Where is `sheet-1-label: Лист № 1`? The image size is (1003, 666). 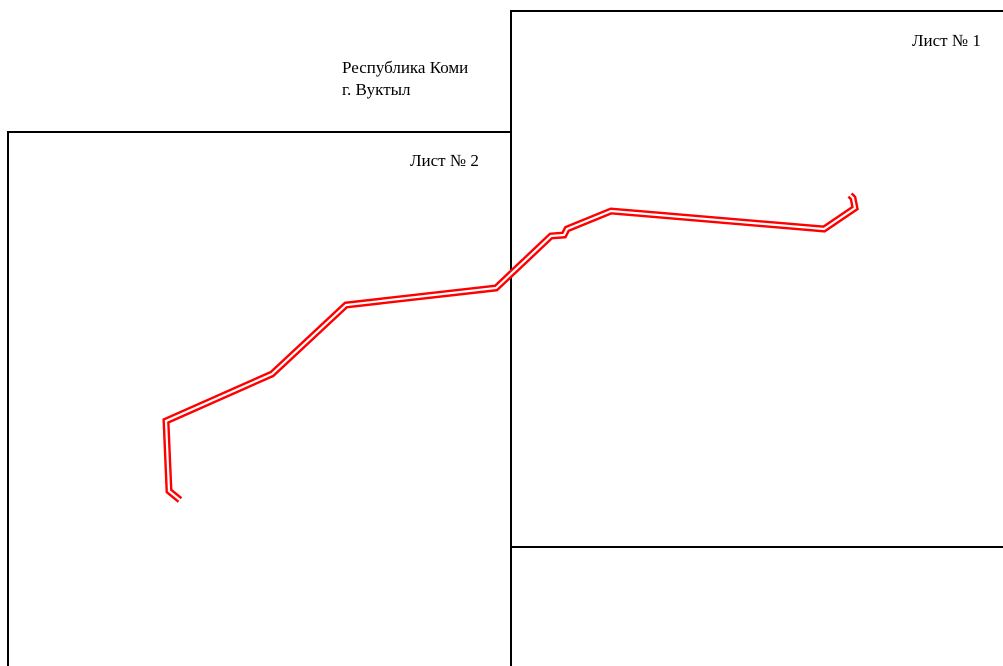
sheet-1-label: Лист № 1 is located at coordinates (946, 40).